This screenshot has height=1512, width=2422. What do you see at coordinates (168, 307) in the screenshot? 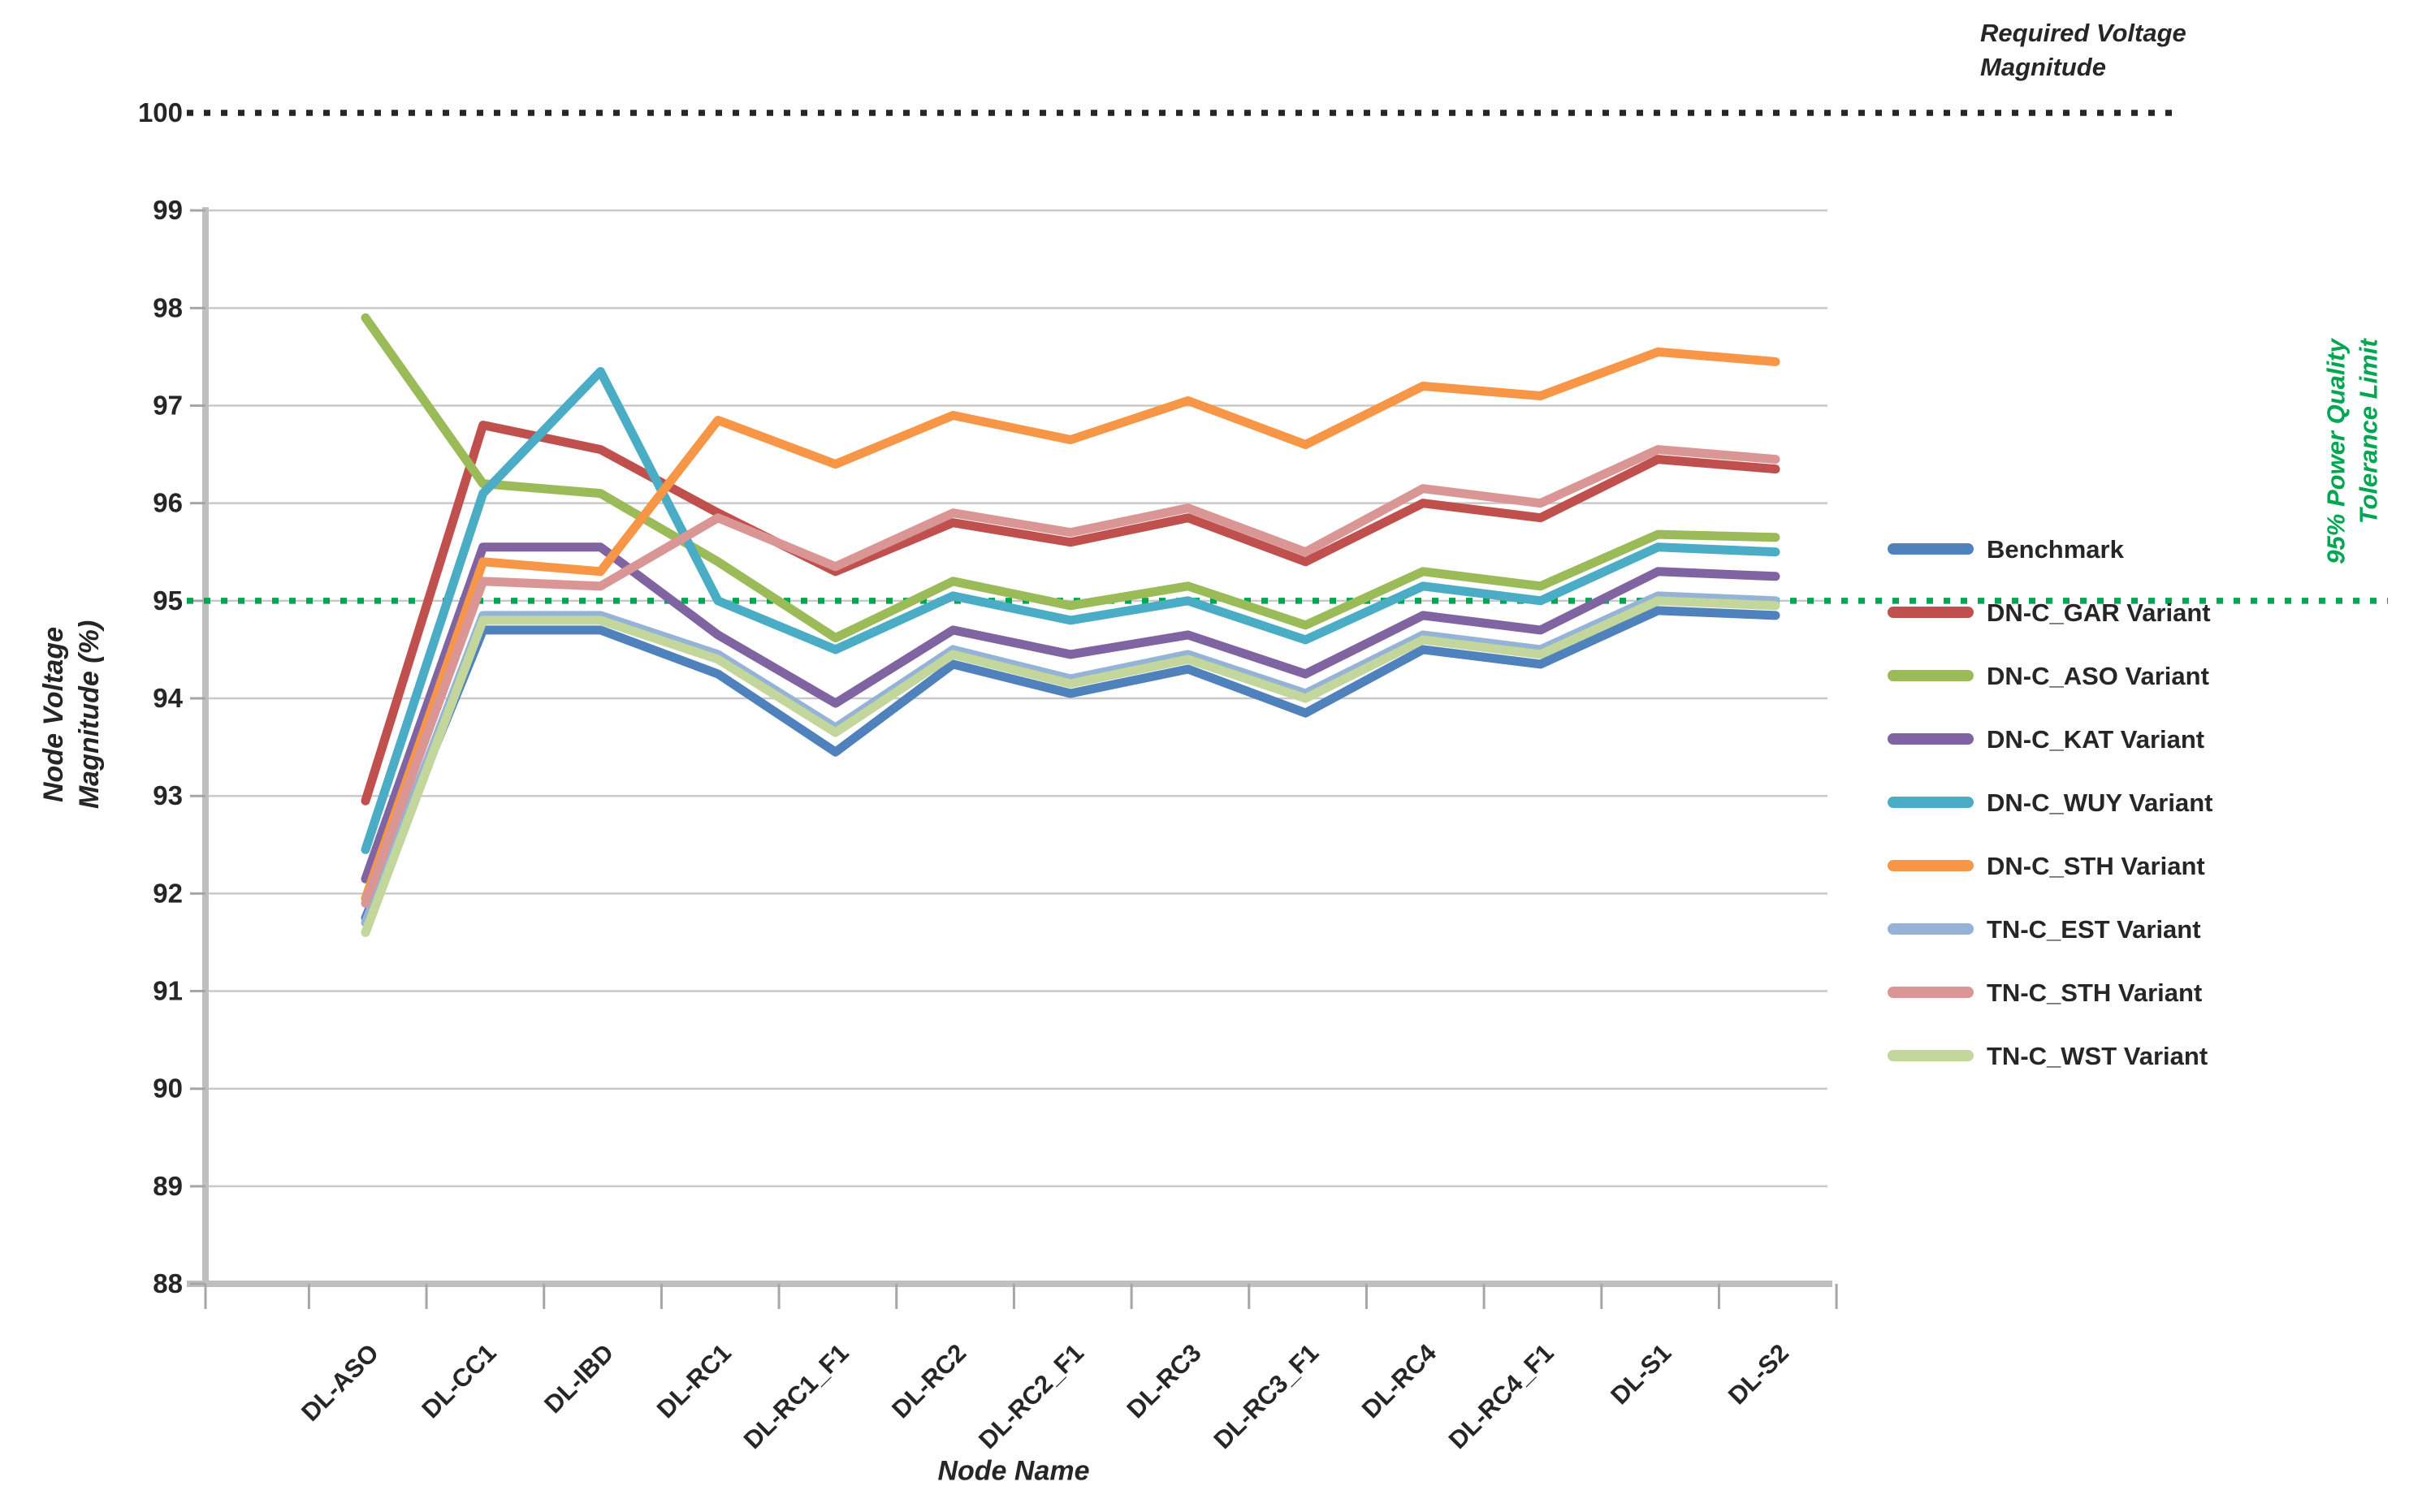
I see `y-tick-label-98: 98` at bounding box center [168, 307].